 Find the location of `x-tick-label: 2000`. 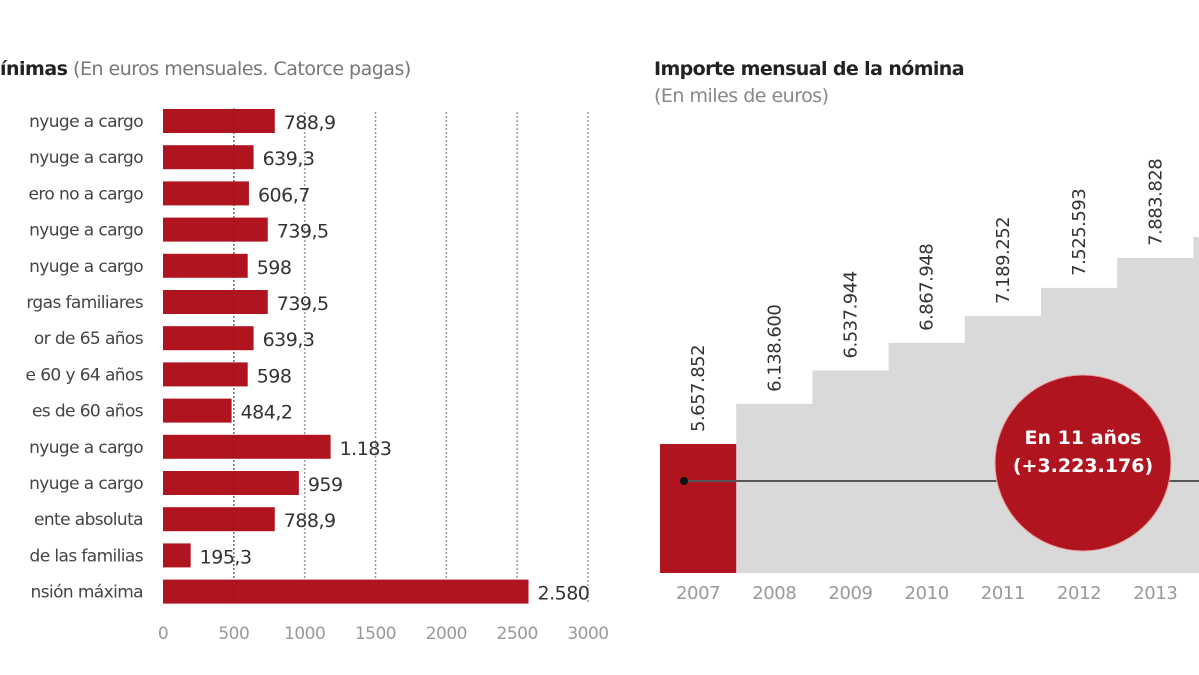

x-tick-label: 2000 is located at coordinates (446, 634).